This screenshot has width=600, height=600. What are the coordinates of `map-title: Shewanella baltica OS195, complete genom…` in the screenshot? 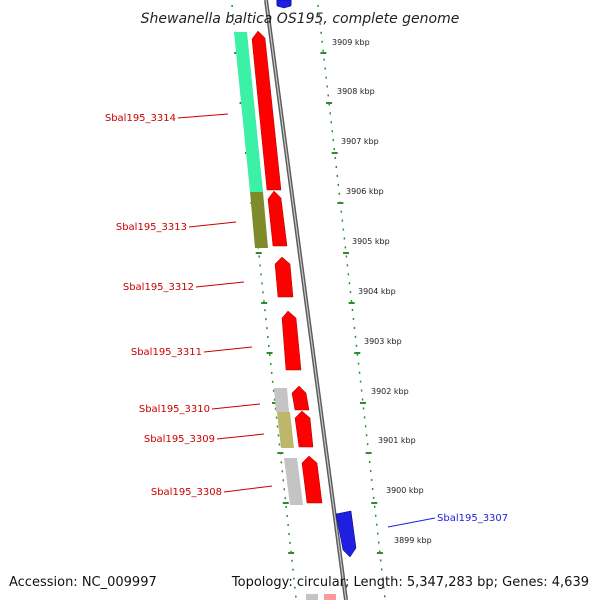 It's located at (300, 19).